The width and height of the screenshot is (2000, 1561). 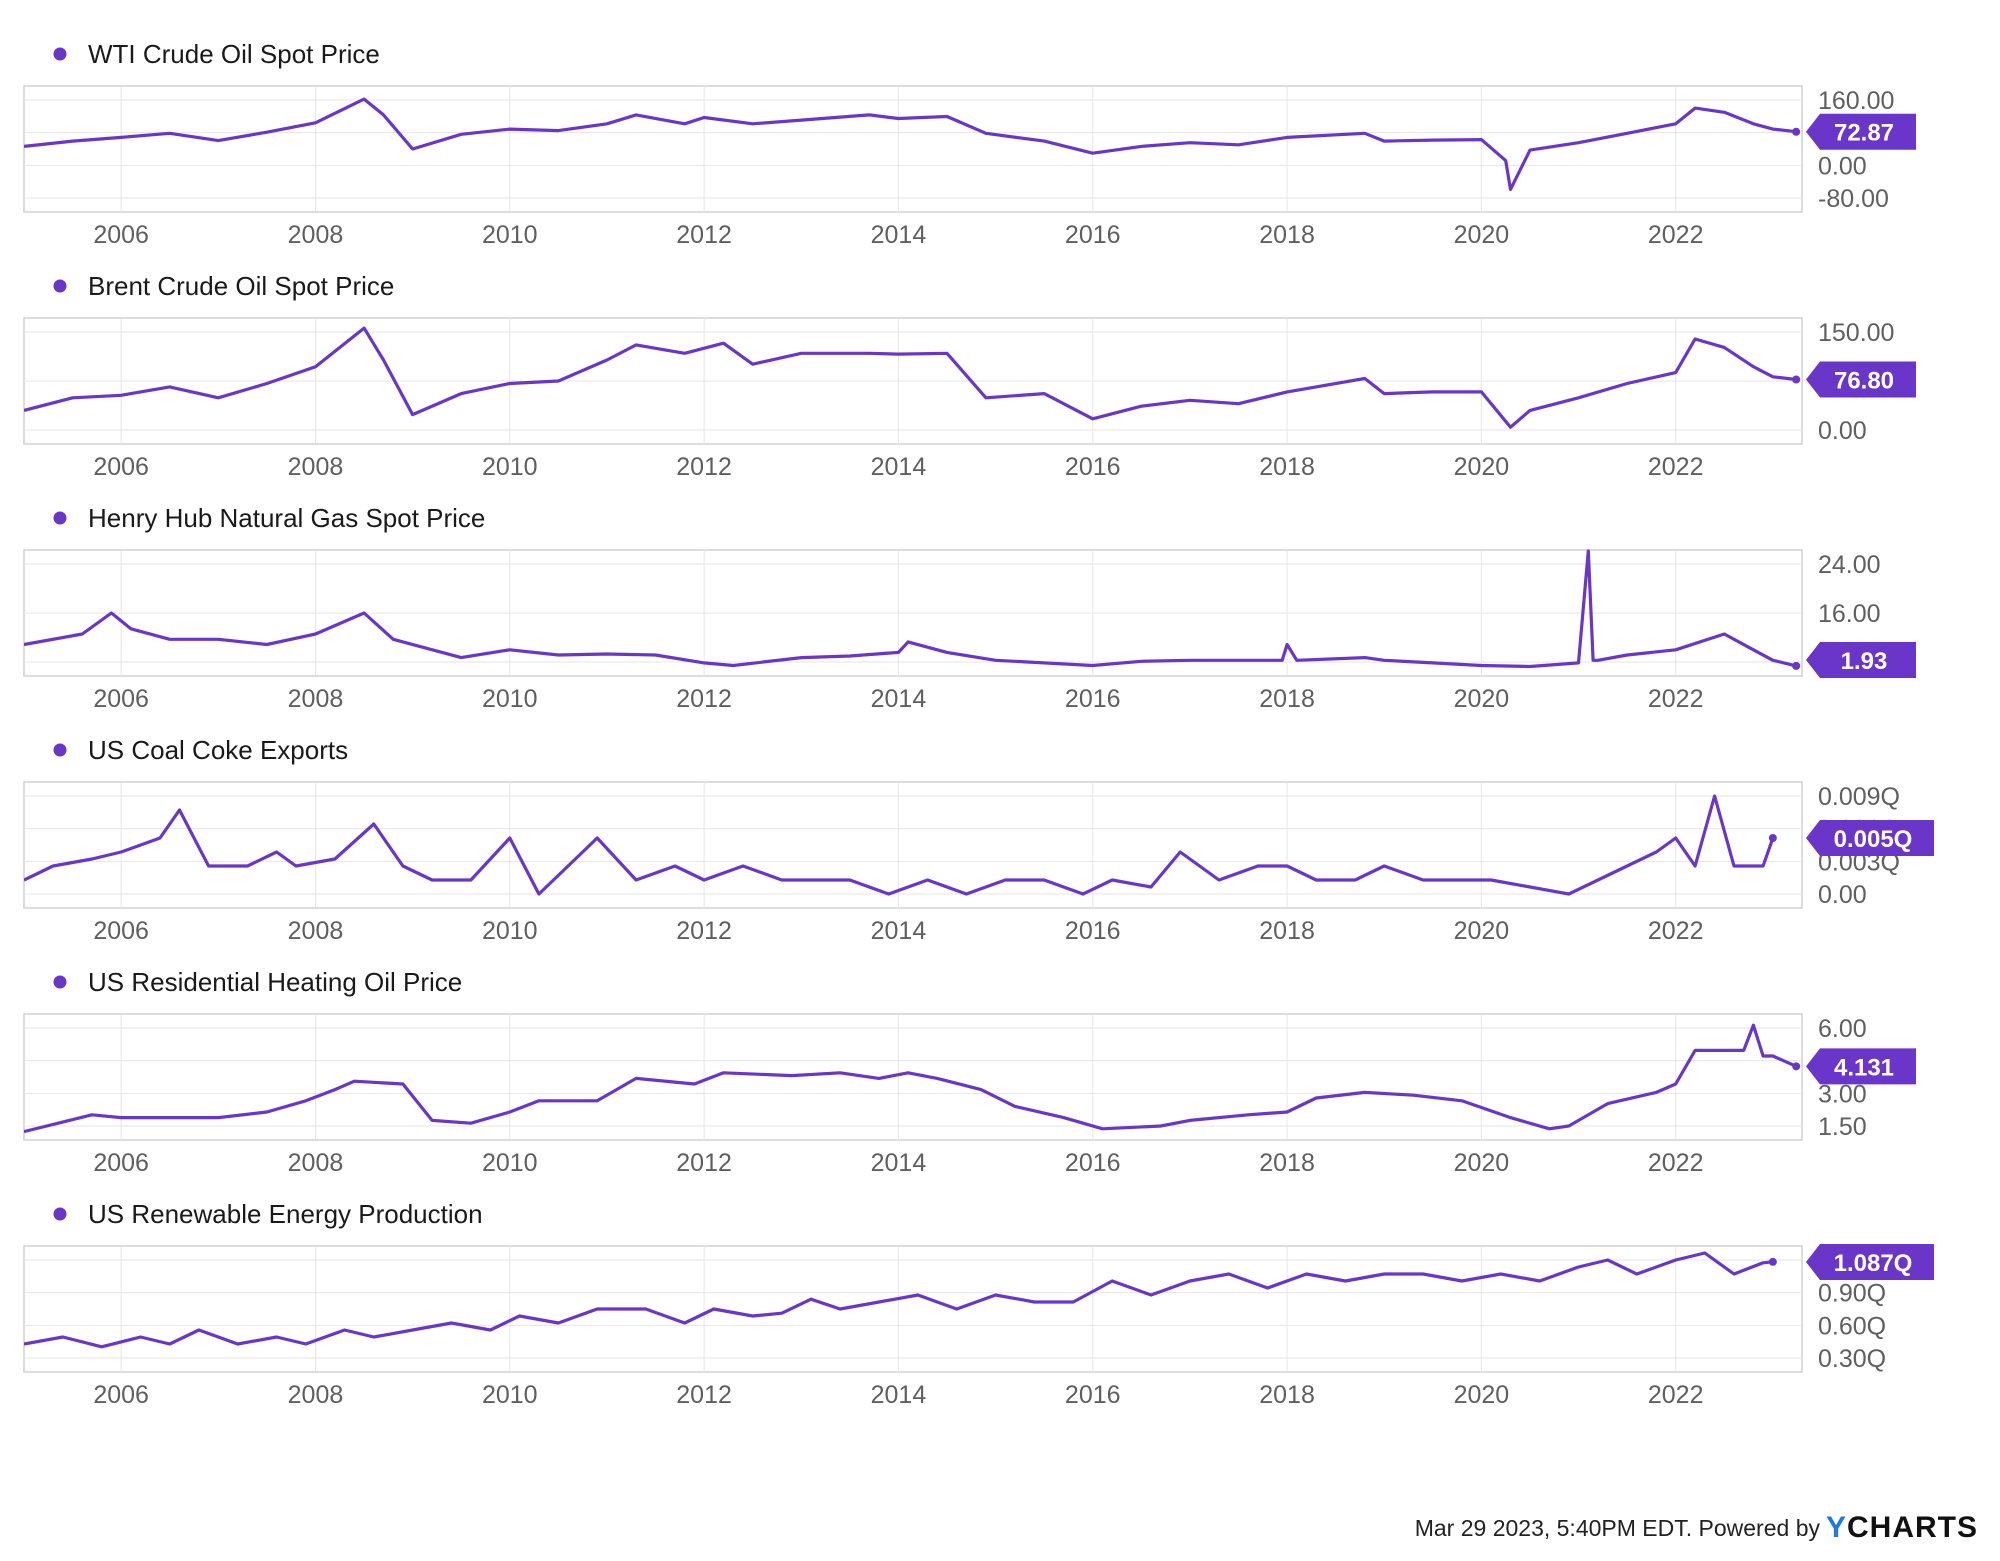 What do you see at coordinates (275, 982) in the screenshot?
I see `panel-title: US Residential Heating Oil Price` at bounding box center [275, 982].